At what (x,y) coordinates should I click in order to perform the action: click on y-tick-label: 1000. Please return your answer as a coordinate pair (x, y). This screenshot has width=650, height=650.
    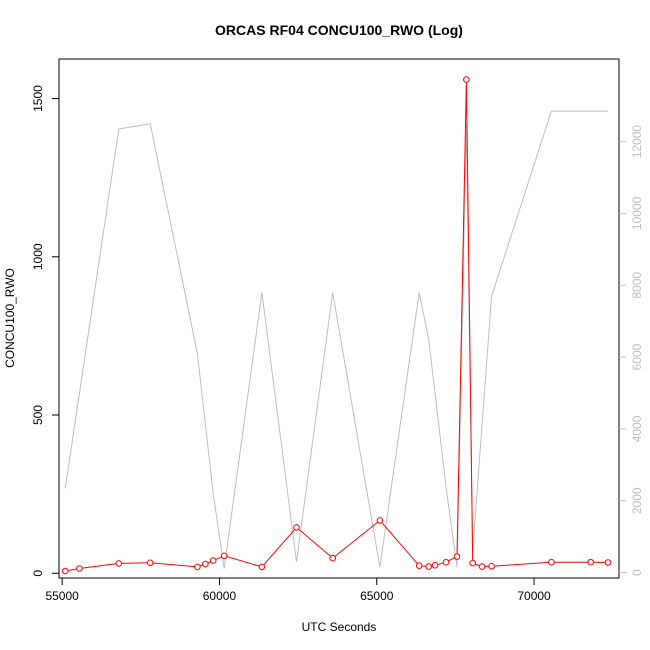
    Looking at the image, I should click on (38, 256).